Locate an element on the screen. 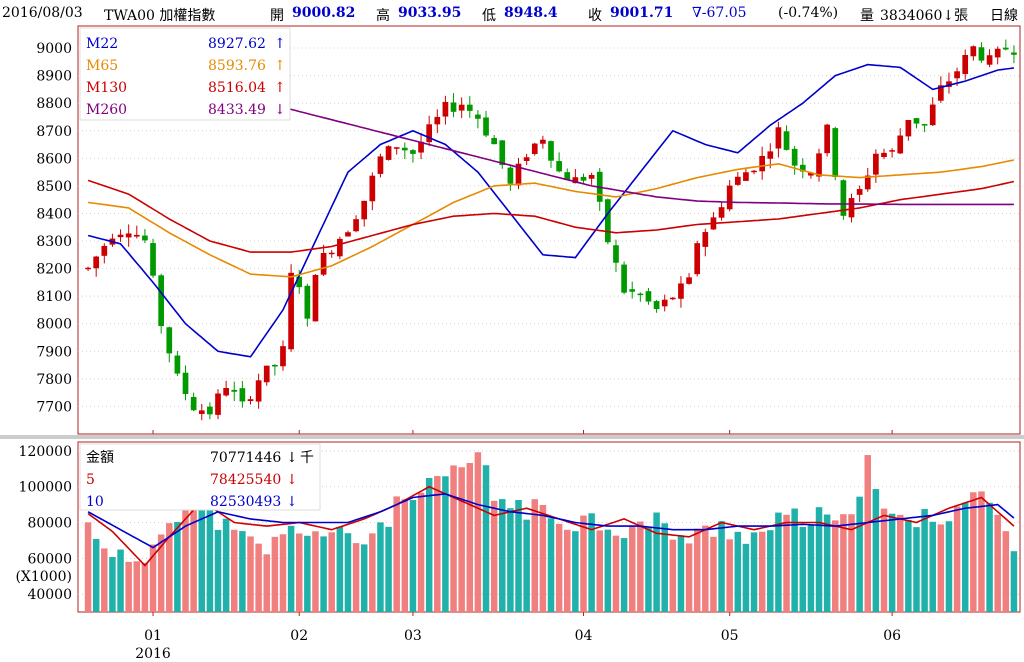 The width and height of the screenshot is (1024, 662). volume-legend-value: 82530493 is located at coordinates (245, 502).